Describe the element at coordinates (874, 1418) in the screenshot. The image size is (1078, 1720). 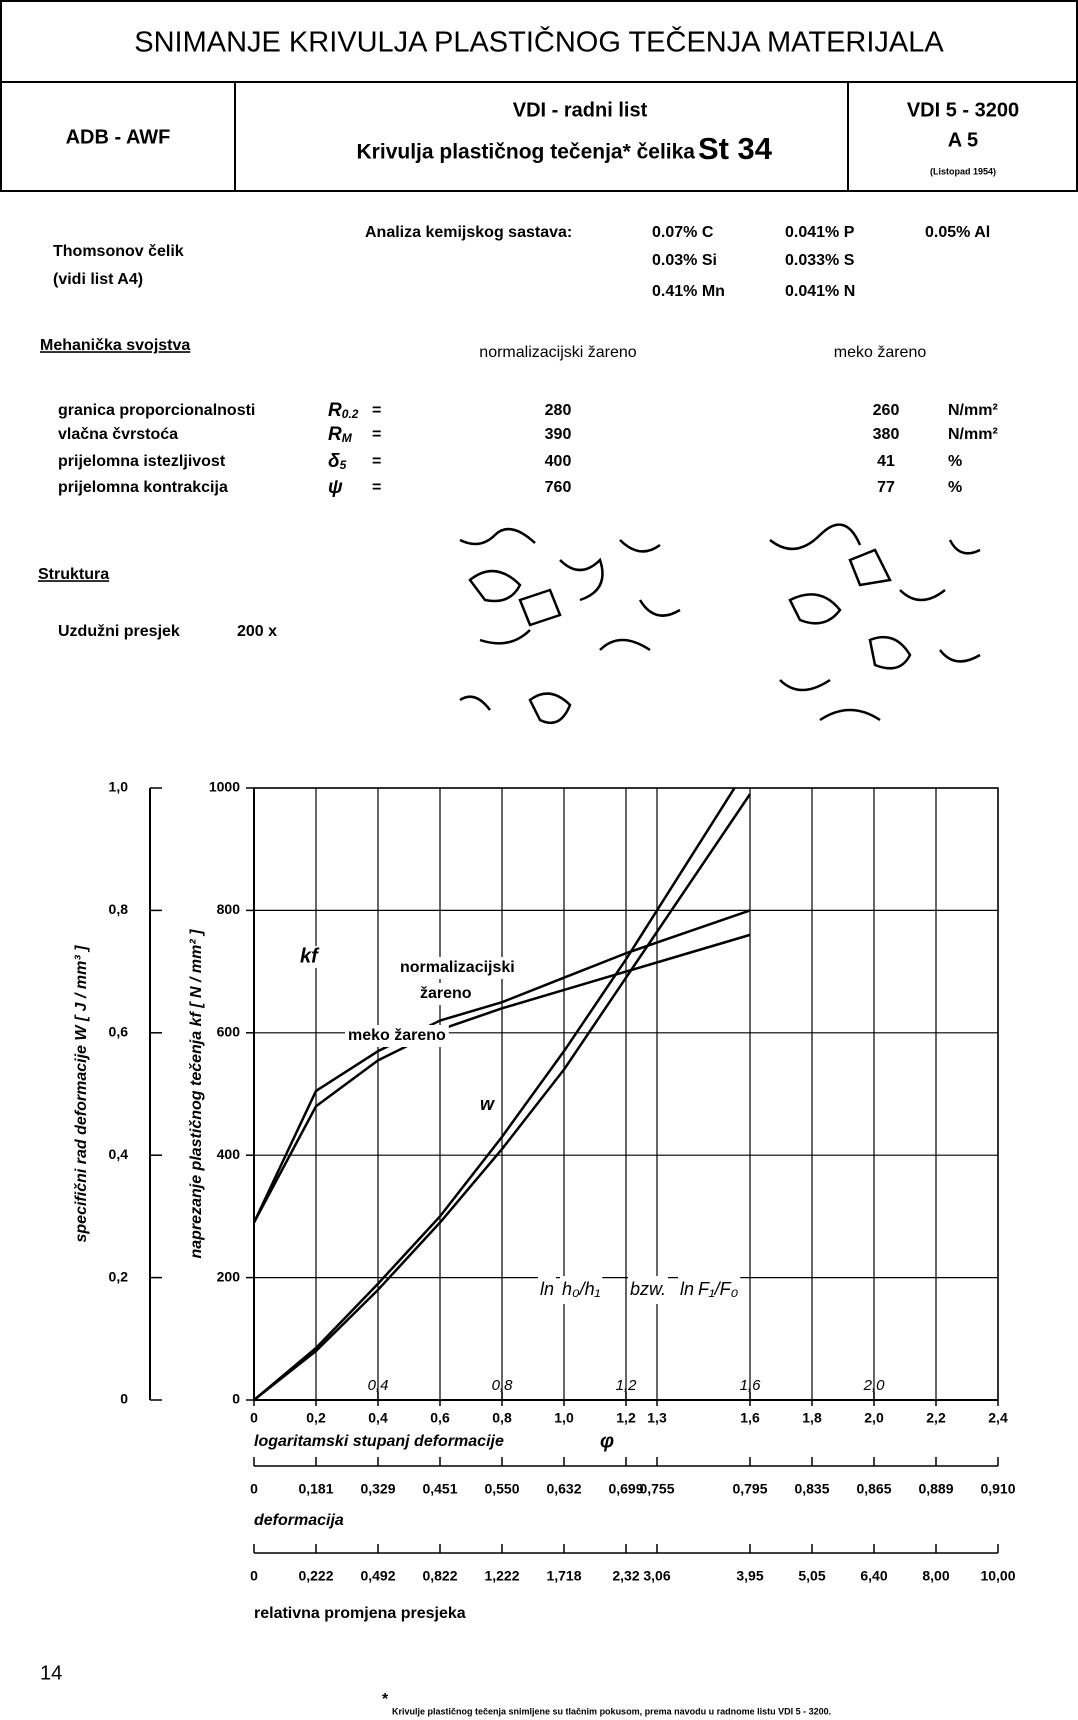
I see `x-tick-label: 2,0` at that location.